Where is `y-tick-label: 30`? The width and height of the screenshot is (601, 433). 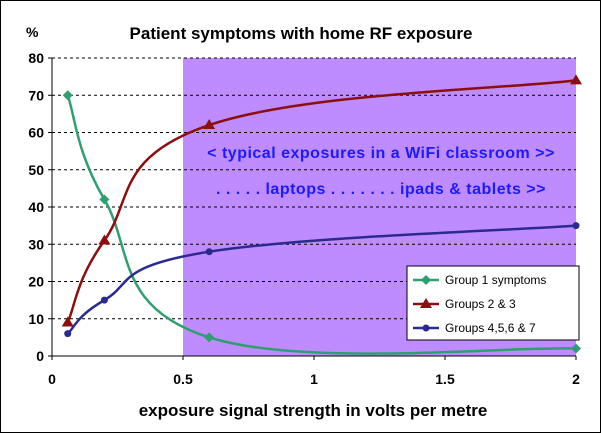 y-tick-label: 30 is located at coordinates (36, 244).